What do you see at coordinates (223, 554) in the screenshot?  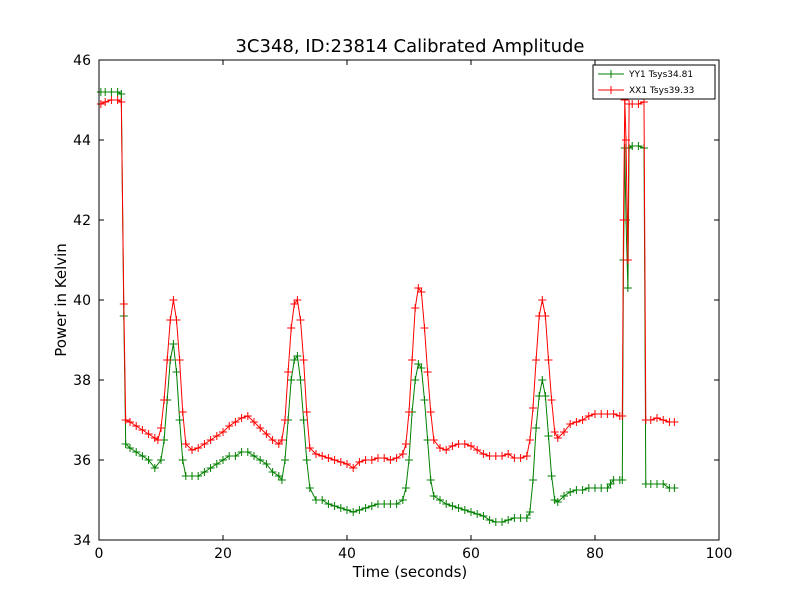 I see `x-tick-label: 20` at bounding box center [223, 554].